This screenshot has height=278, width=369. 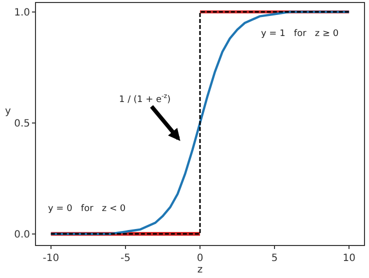 What do you see at coordinates (300, 34) in the screenshot?
I see `annotation: y = 1 for z ≥ 0` at bounding box center [300, 34].